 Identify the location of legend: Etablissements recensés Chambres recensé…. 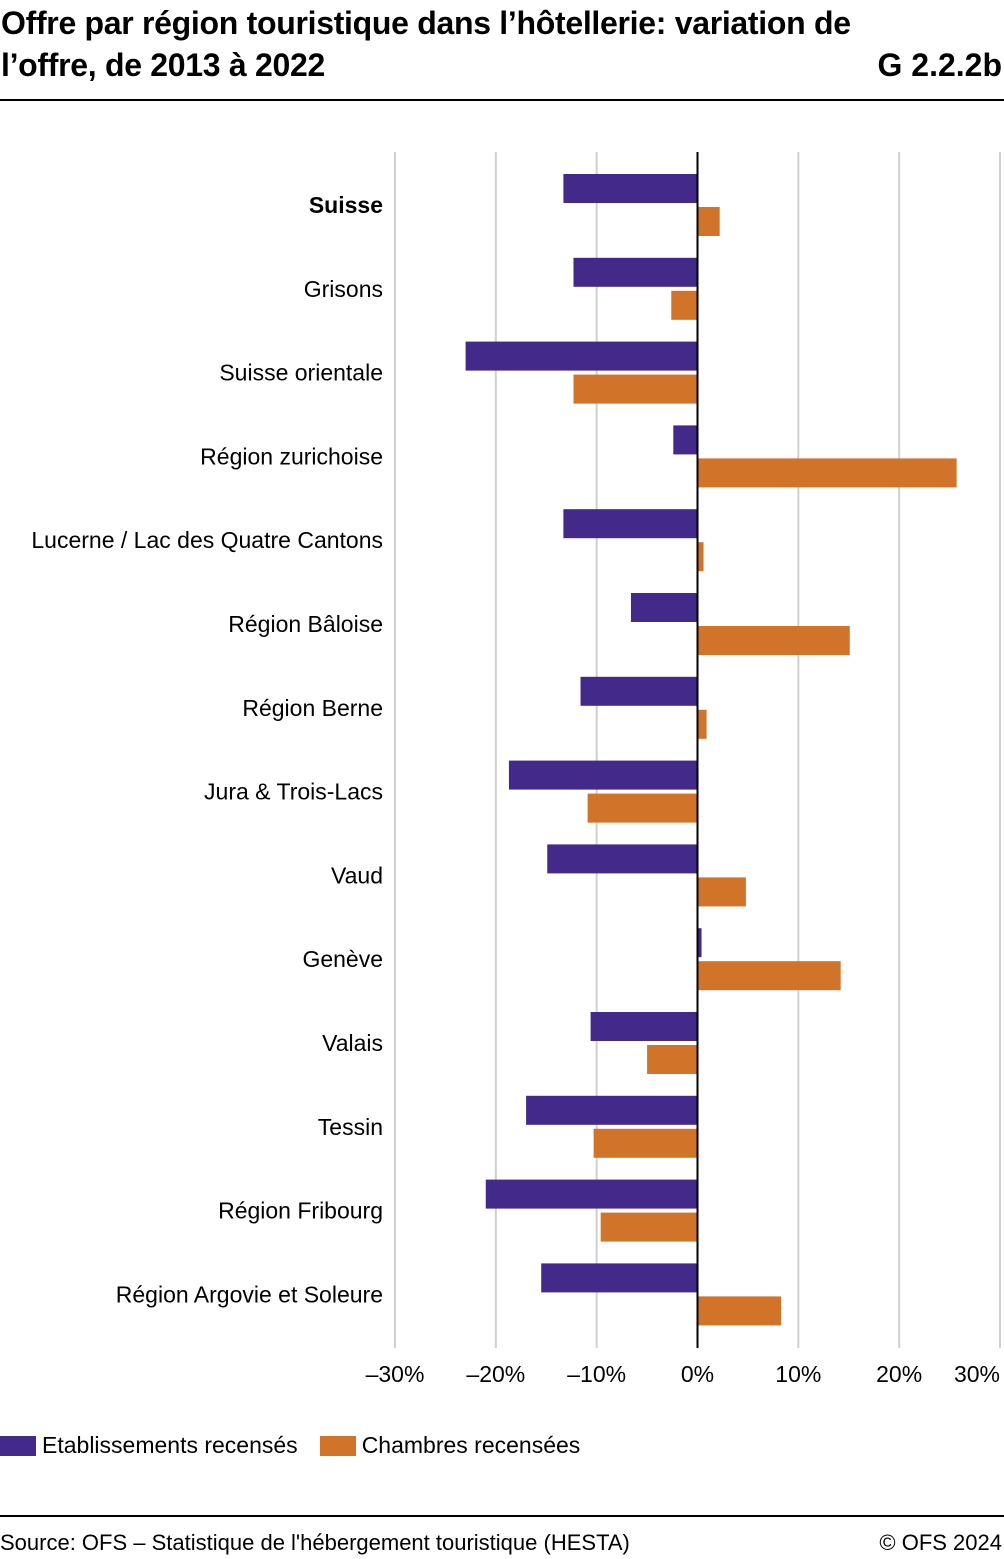
(301, 1445).